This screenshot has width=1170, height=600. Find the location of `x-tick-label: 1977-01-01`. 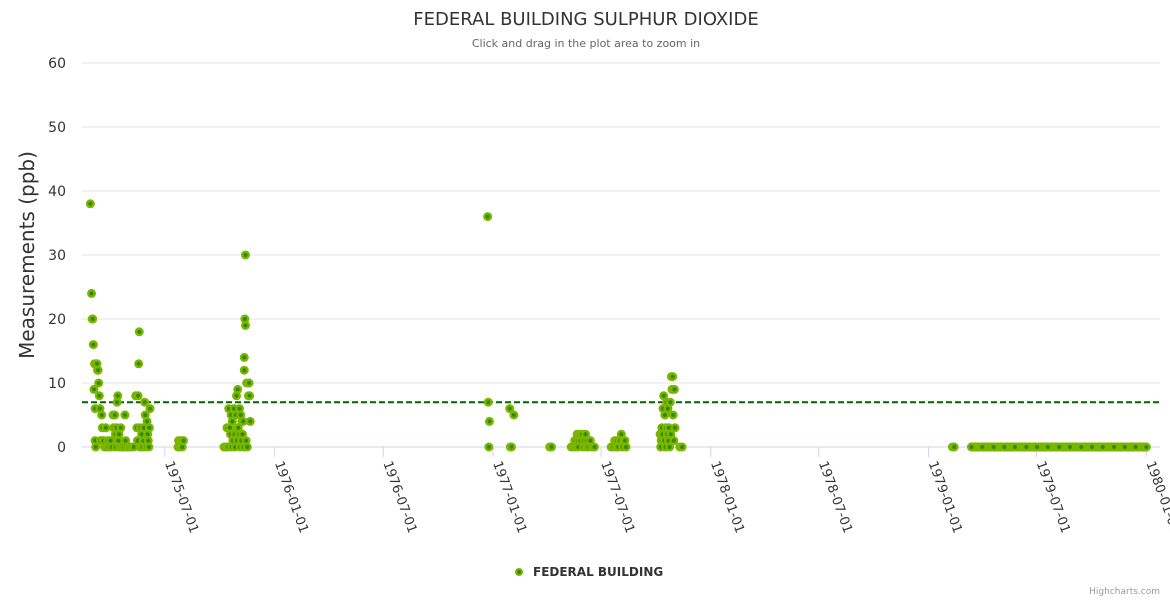

x-tick-label: 1977-01-01 is located at coordinates (509, 497).